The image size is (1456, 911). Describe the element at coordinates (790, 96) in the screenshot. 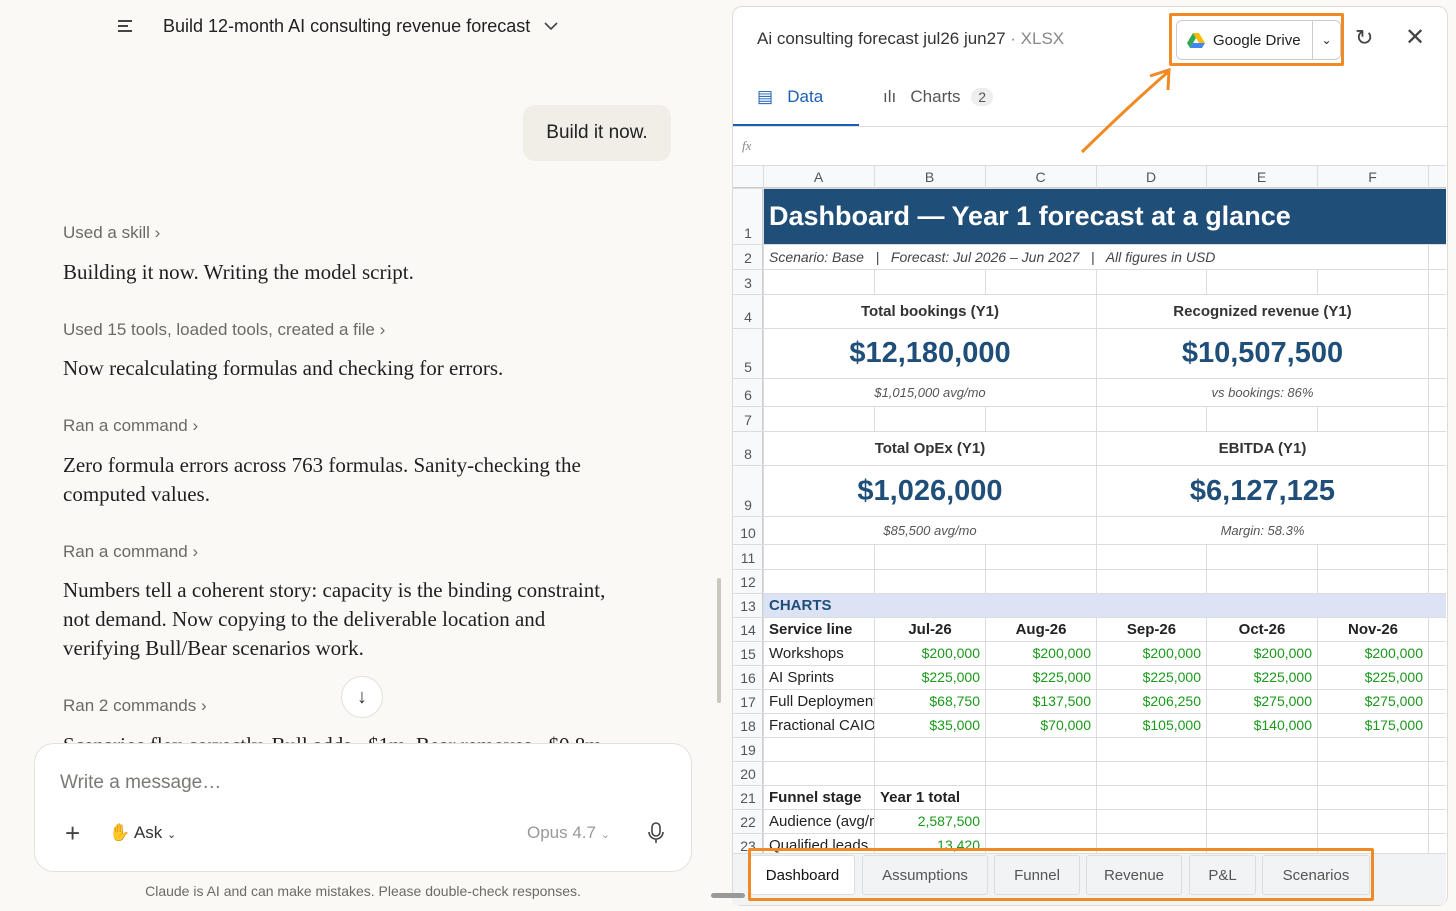

I see `data-tab: ▤ Data` at that location.